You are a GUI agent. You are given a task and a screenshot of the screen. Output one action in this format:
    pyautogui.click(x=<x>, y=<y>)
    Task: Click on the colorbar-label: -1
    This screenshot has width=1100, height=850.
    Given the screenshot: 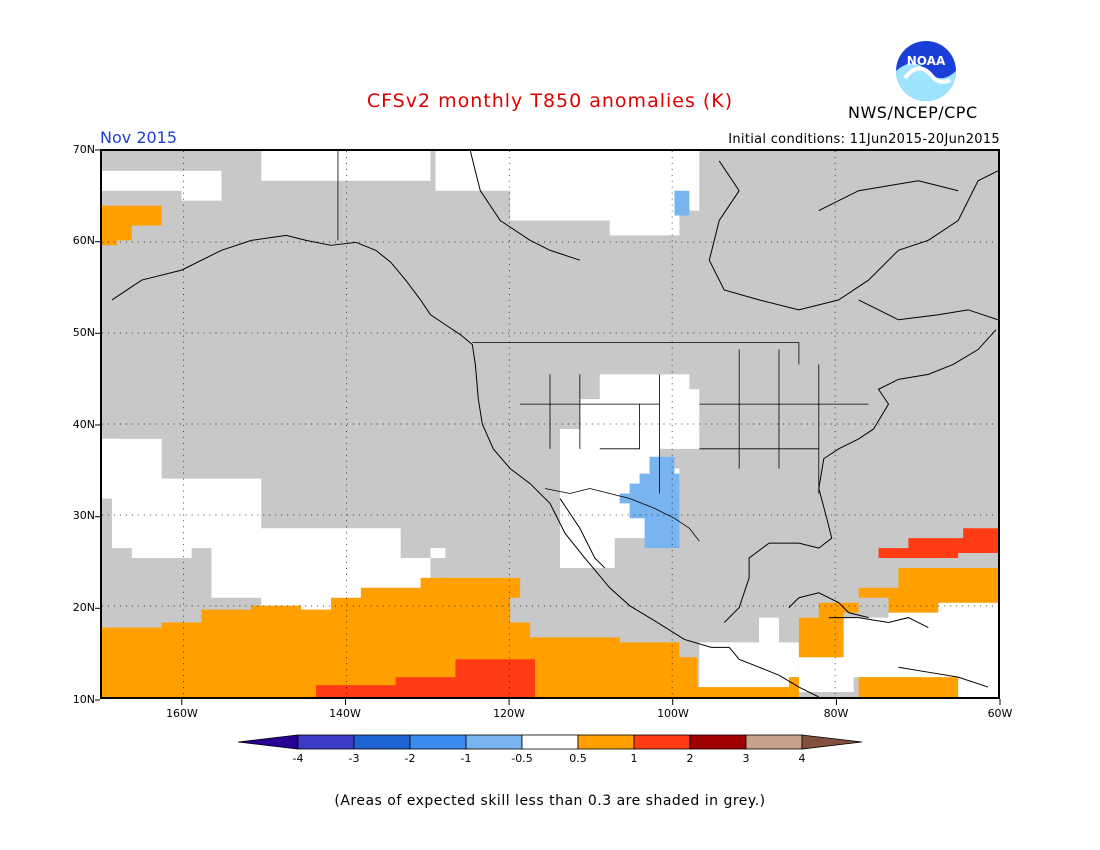 What is the action you would take?
    pyautogui.click(x=466, y=758)
    